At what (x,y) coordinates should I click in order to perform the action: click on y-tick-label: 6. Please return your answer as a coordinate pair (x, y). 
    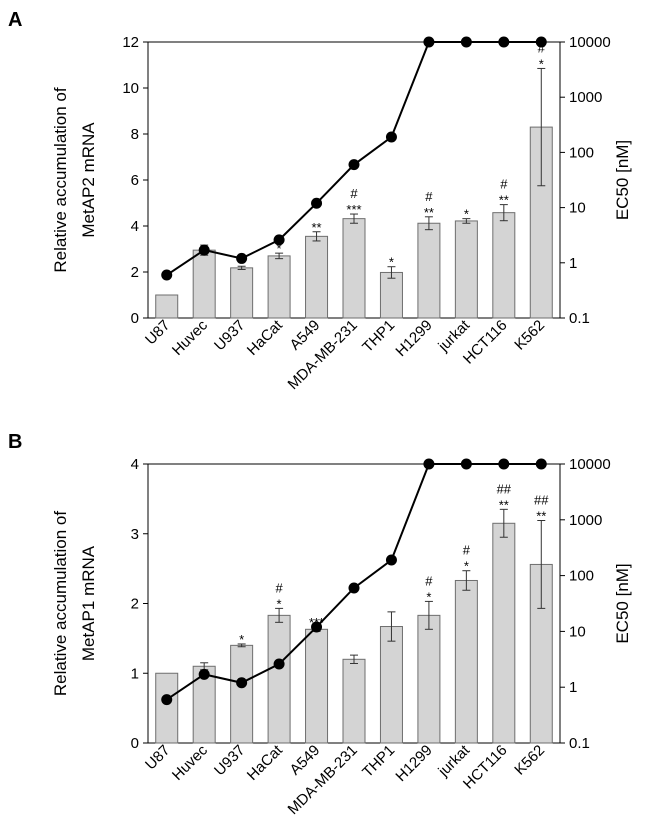
    Looking at the image, I should click on (135, 180).